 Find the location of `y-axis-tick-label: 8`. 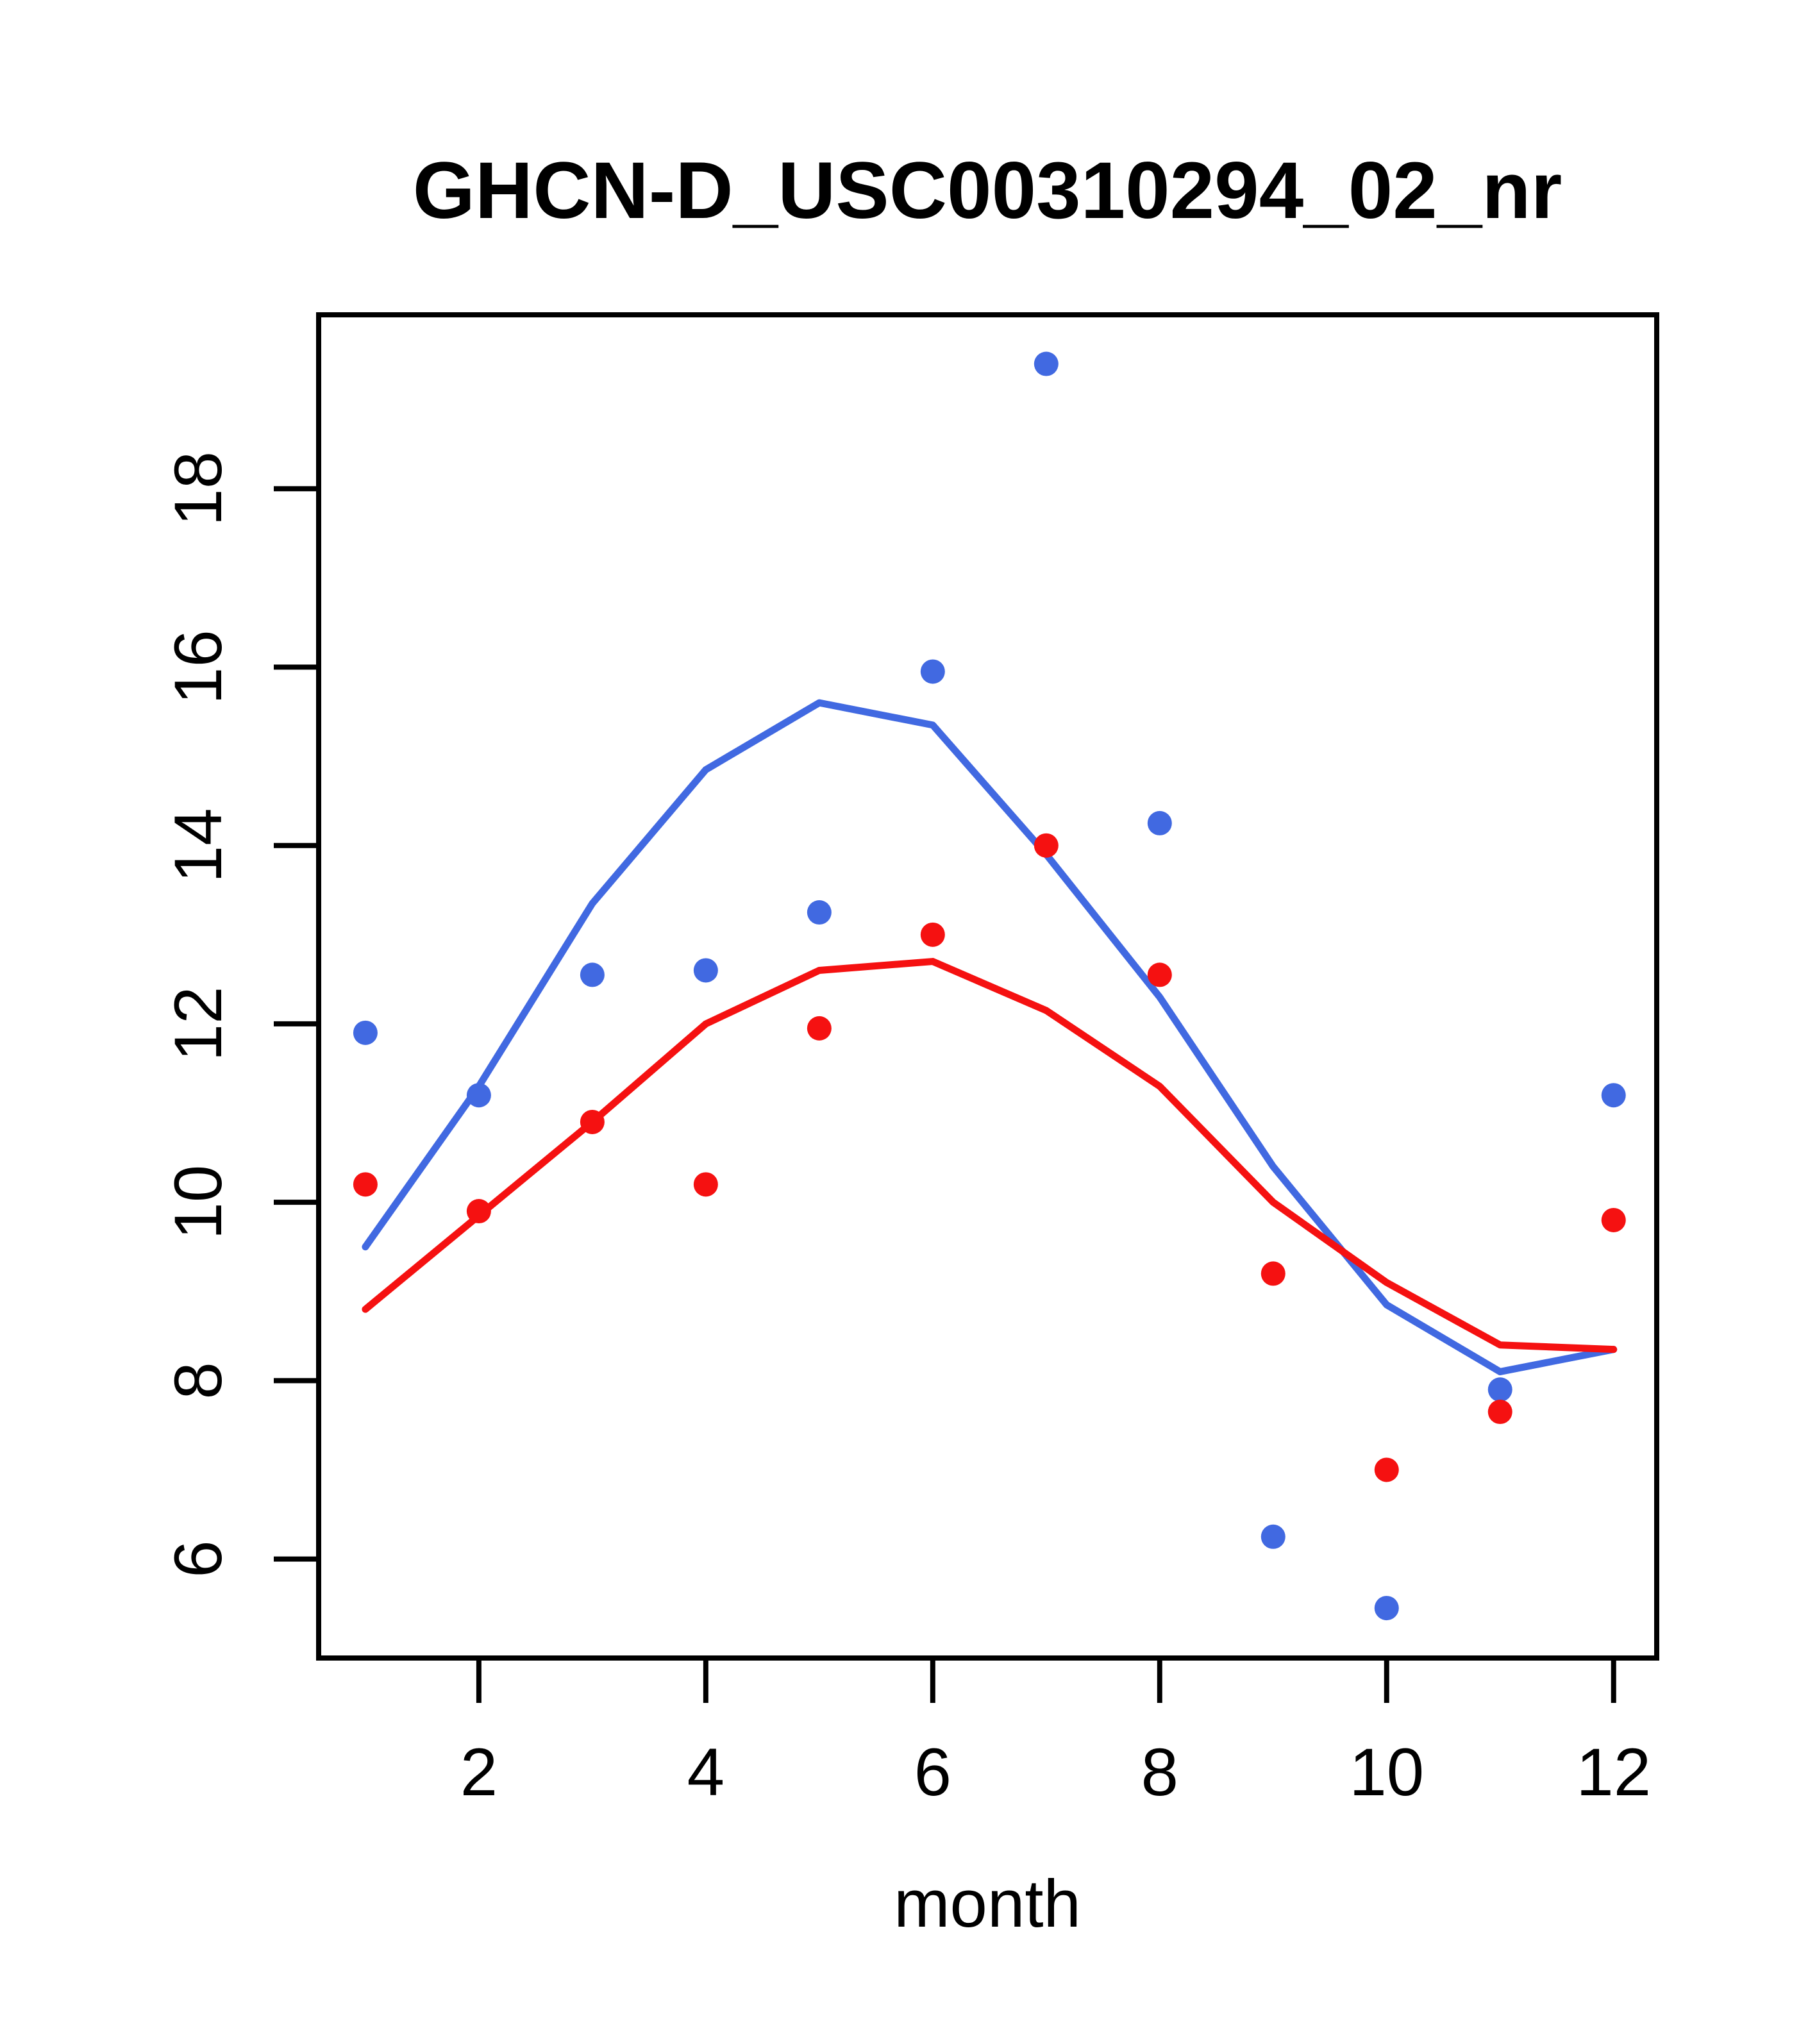

y-axis-tick-label: 8 is located at coordinates (198, 1380).